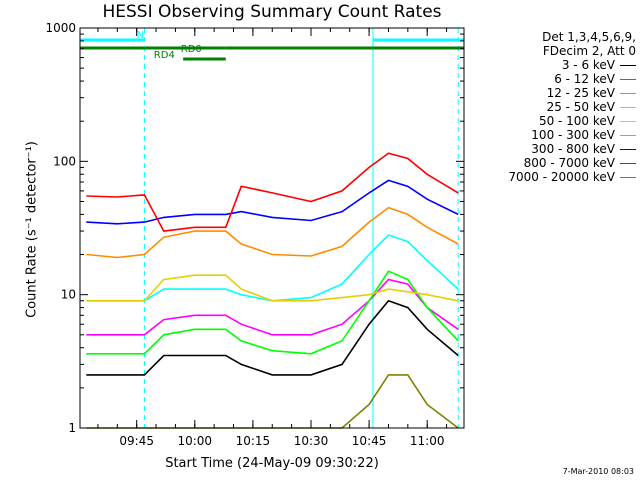 This screenshot has height=480, width=640. I want to click on legend-header-detectors: Det 1,3,4,5,6,9,, so click(589, 37).